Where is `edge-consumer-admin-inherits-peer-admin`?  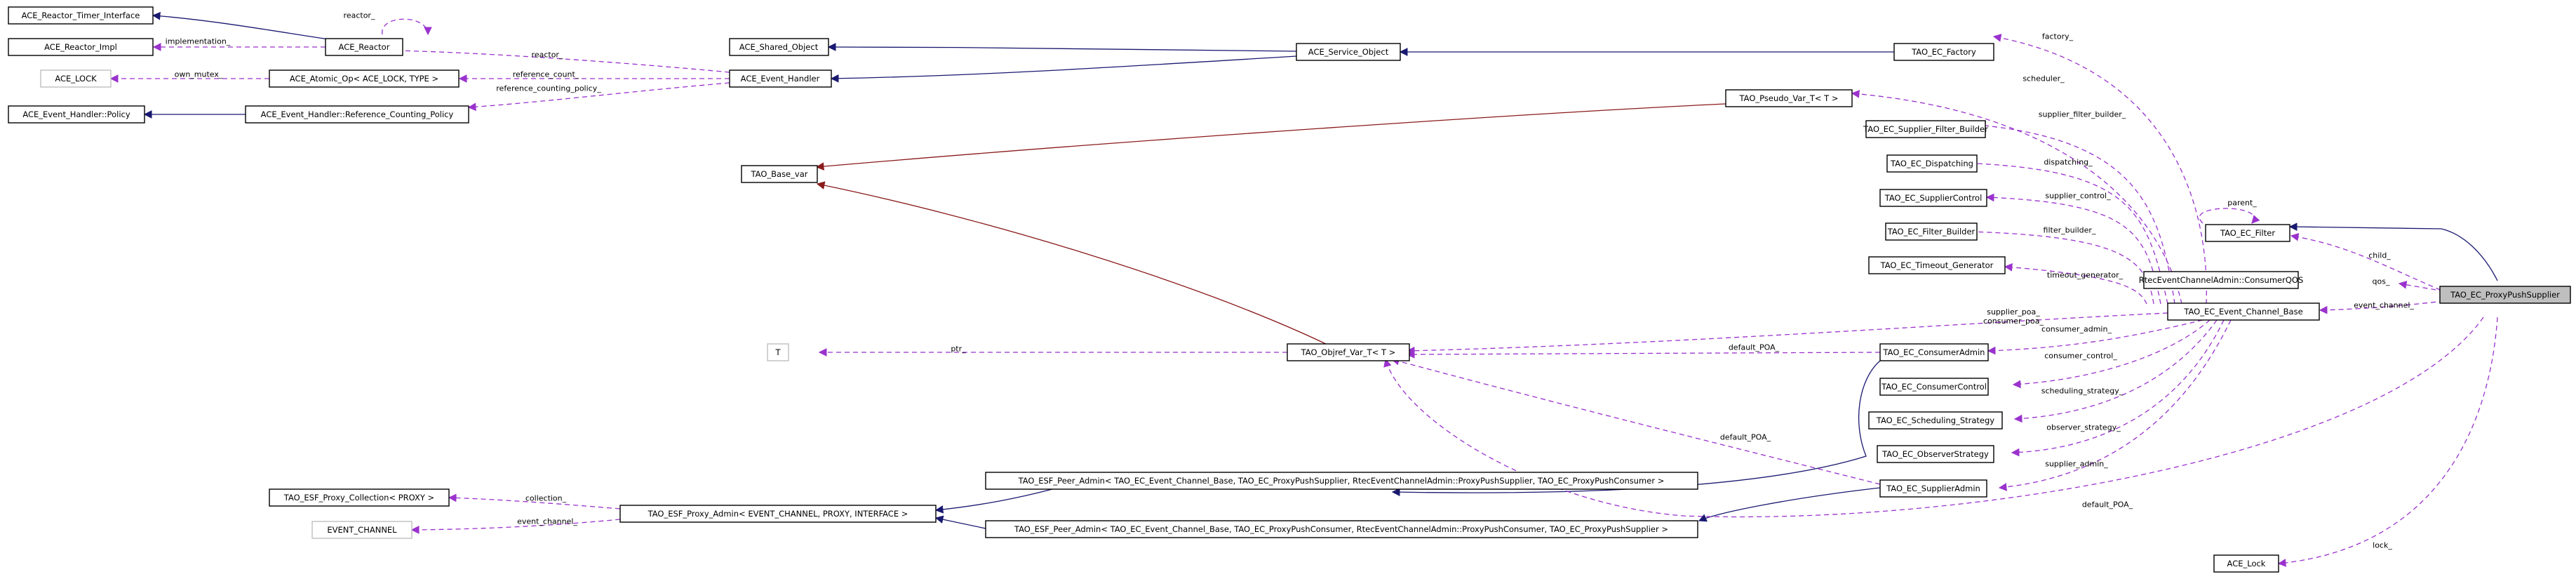 edge-consumer-admin-inherits-peer-admin is located at coordinates (1636, 428).